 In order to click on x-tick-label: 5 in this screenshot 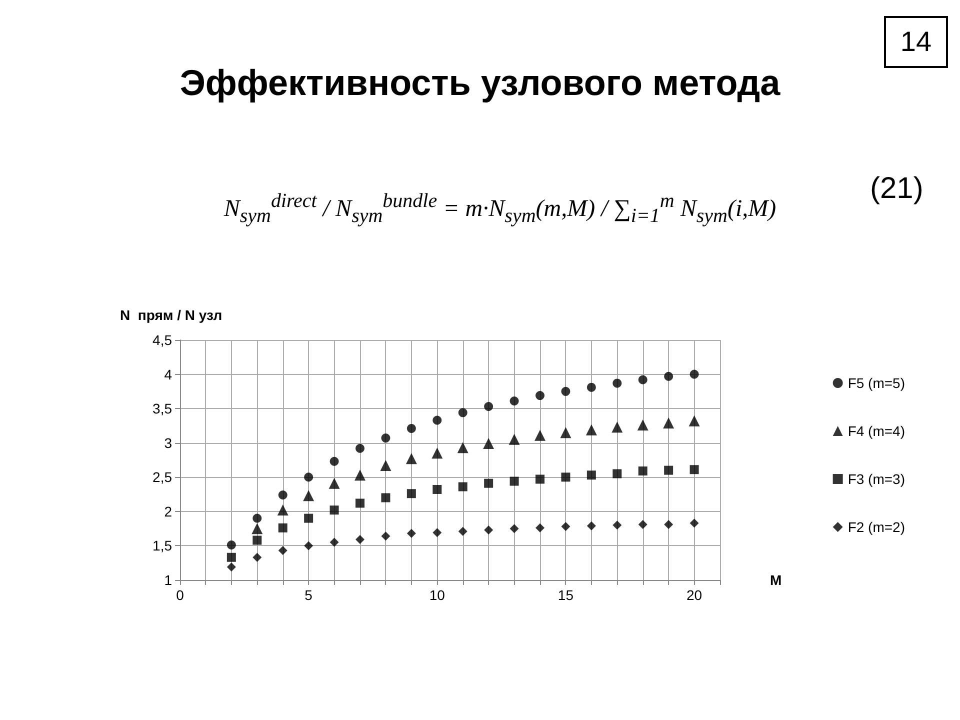, I will do `click(308, 595)`.